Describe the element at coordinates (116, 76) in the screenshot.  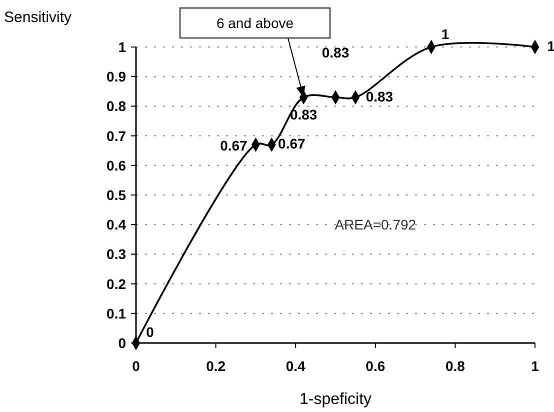
I see `y-tick-label: 0.9` at that location.